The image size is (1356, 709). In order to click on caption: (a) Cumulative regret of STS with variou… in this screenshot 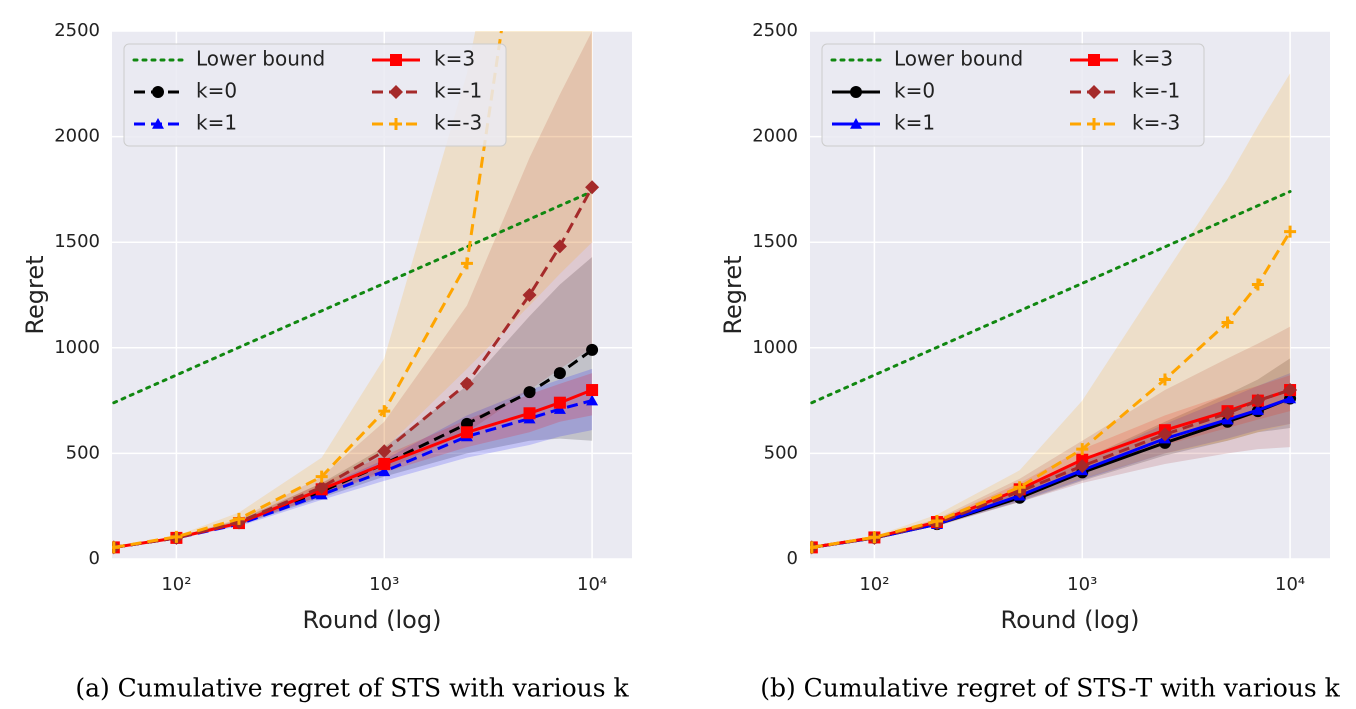, I will do `click(352, 688)`.